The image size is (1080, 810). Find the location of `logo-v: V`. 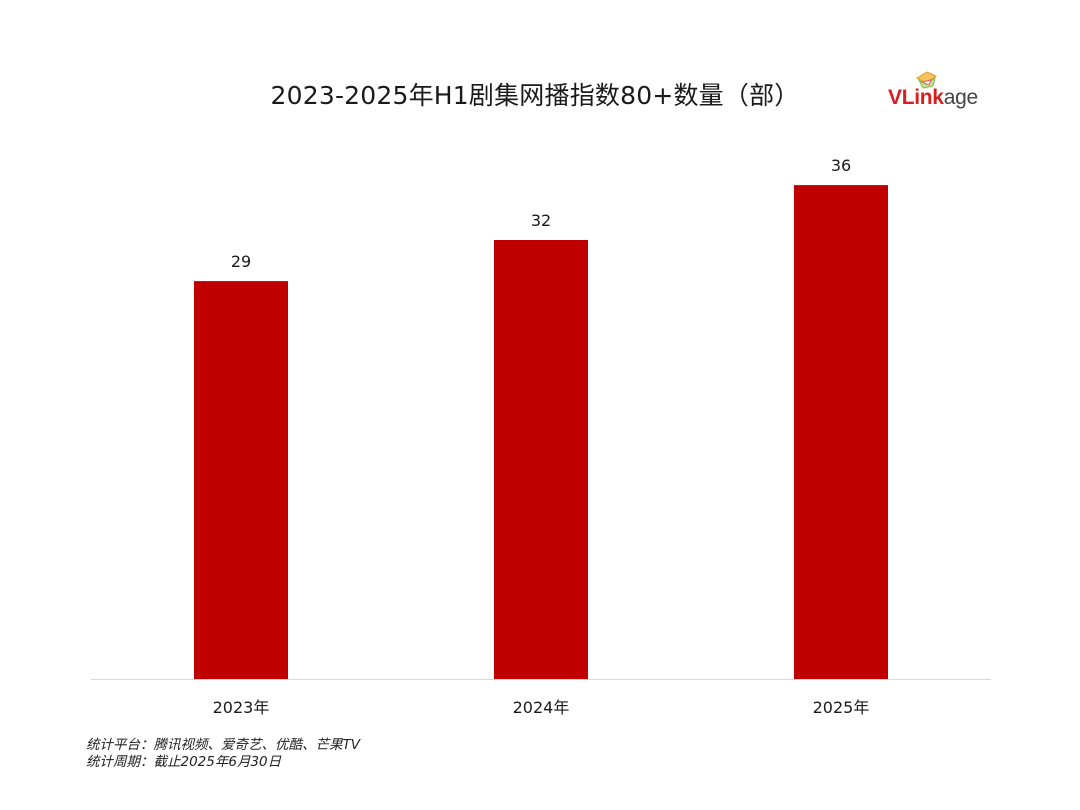

logo-v: V is located at coordinates (895, 97).